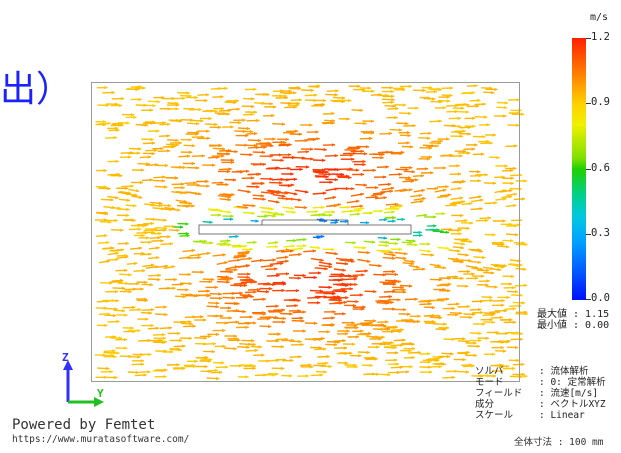 This screenshot has width=621, height=453. Describe the element at coordinates (489, 382) in the screenshot. I see `info-key: モード` at that location.